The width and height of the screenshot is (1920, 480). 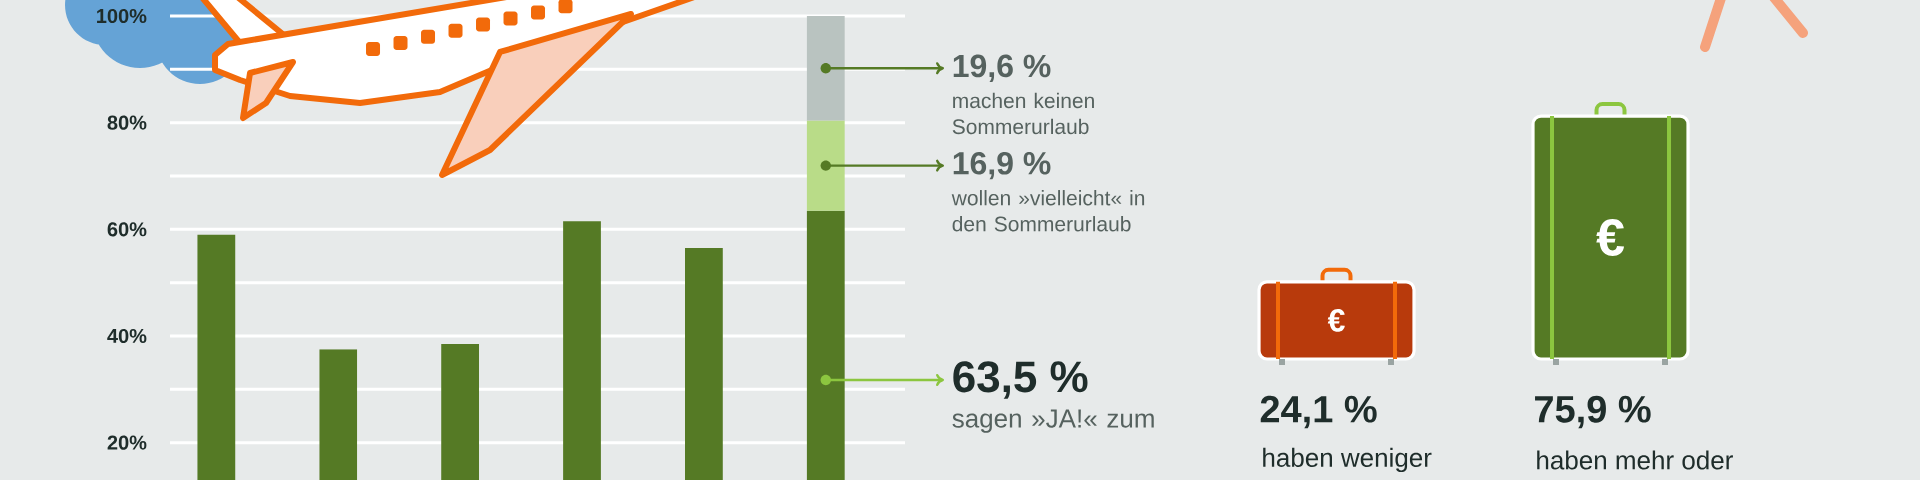 What do you see at coordinates (127, 442) in the screenshot?
I see `y-tick-label: 20%` at bounding box center [127, 442].